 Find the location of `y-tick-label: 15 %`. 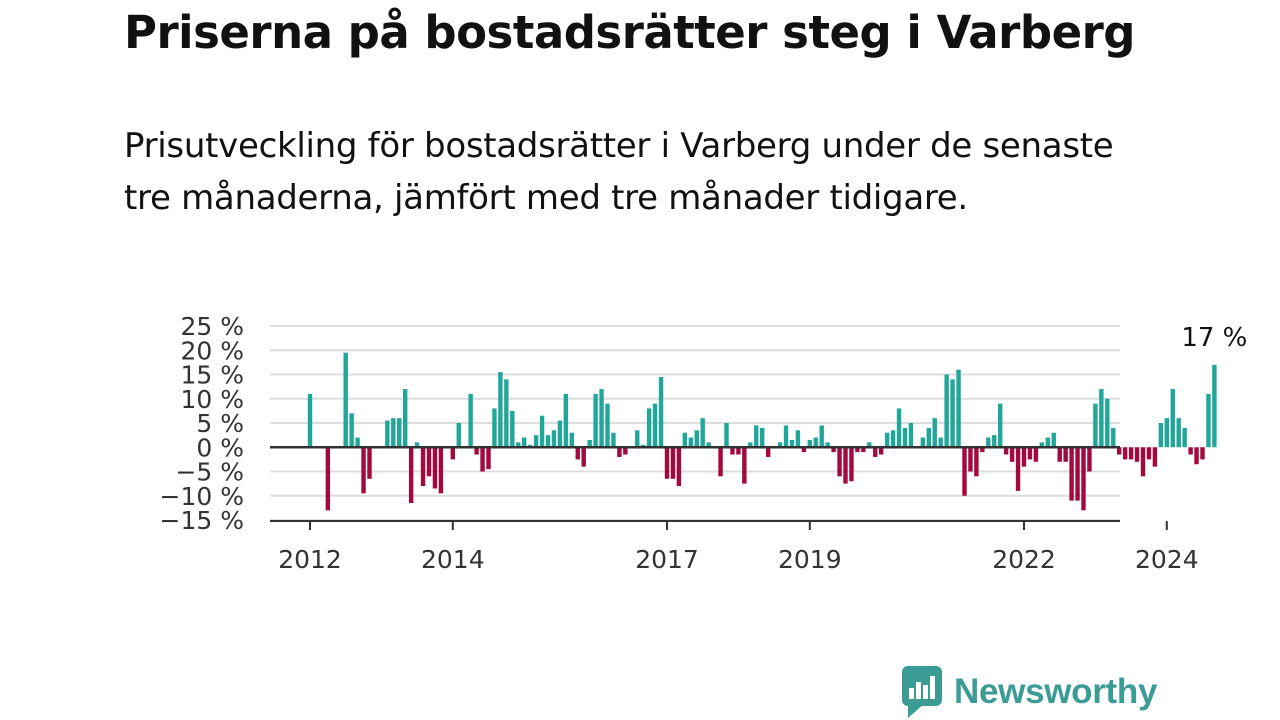

y-tick-label: 15 % is located at coordinates (212, 375).